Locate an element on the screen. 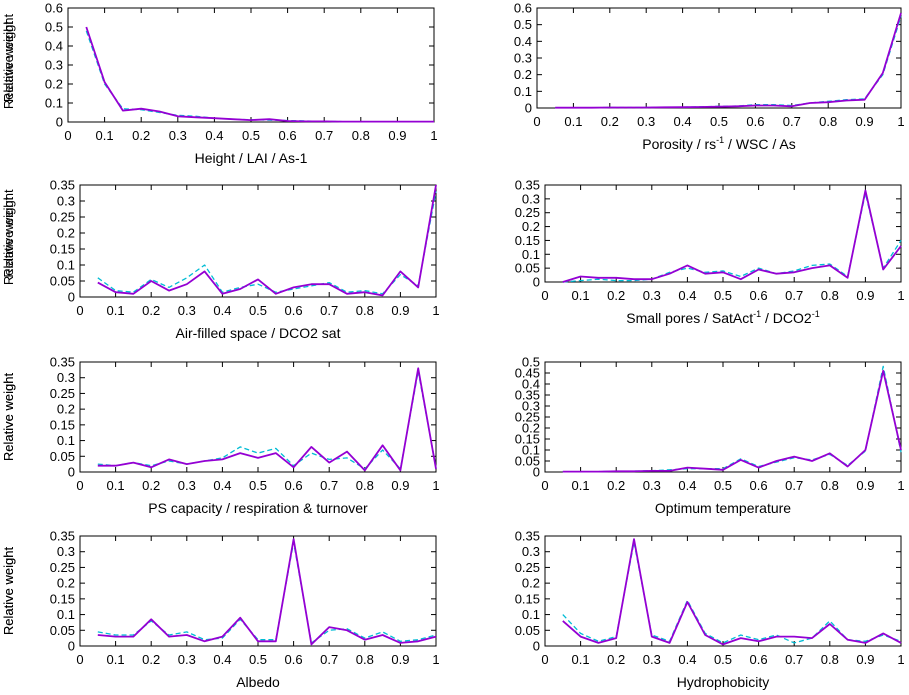 The image size is (909, 695). x-axis-label: Air-filled space / DCO2 sat is located at coordinates (258, 333).